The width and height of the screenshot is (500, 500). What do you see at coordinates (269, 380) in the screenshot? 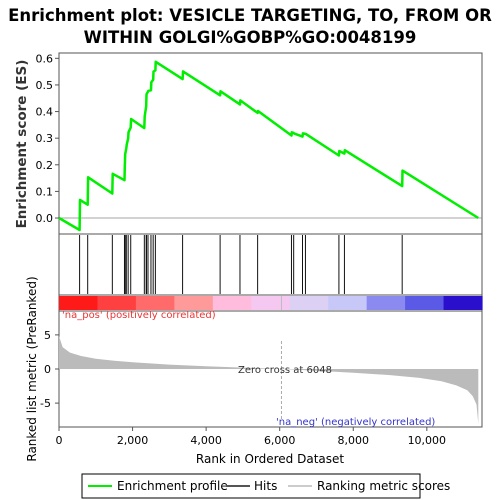
I see `ranked-metric-area` at bounding box center [269, 380].